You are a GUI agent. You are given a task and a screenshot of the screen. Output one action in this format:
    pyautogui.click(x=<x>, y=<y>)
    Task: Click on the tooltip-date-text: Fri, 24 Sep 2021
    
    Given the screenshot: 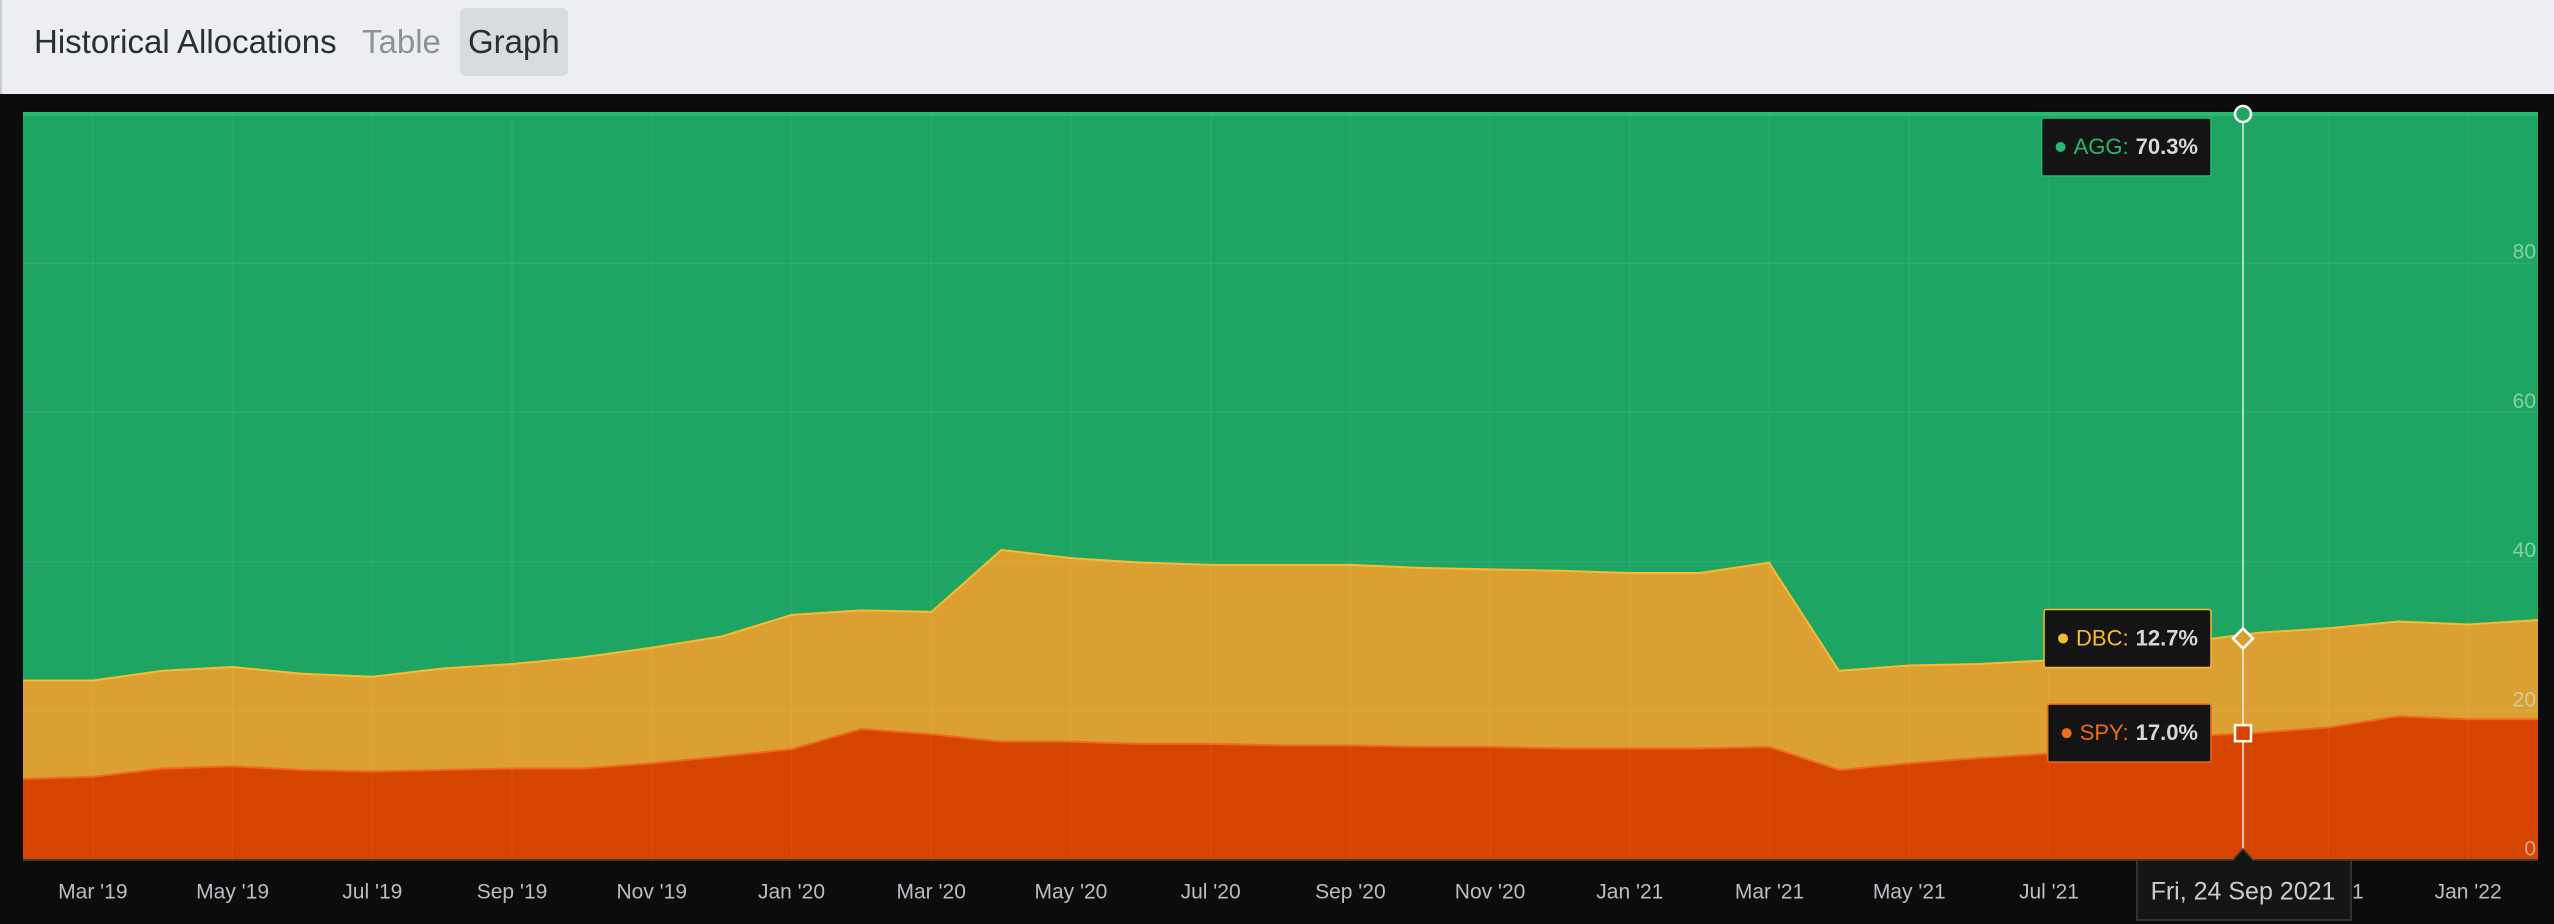 What is the action you would take?
    pyautogui.click(x=2243, y=892)
    